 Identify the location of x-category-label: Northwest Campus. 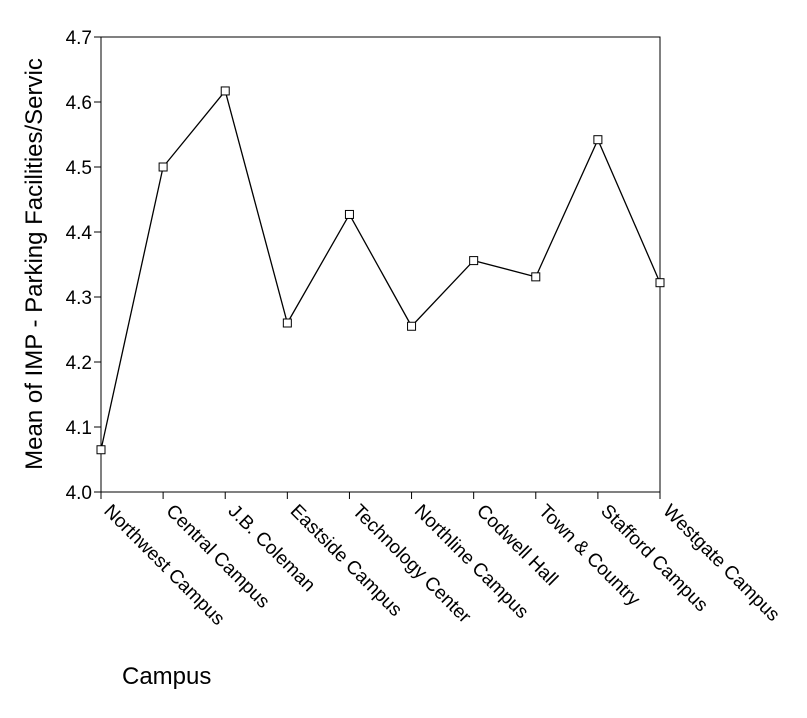
(163, 565).